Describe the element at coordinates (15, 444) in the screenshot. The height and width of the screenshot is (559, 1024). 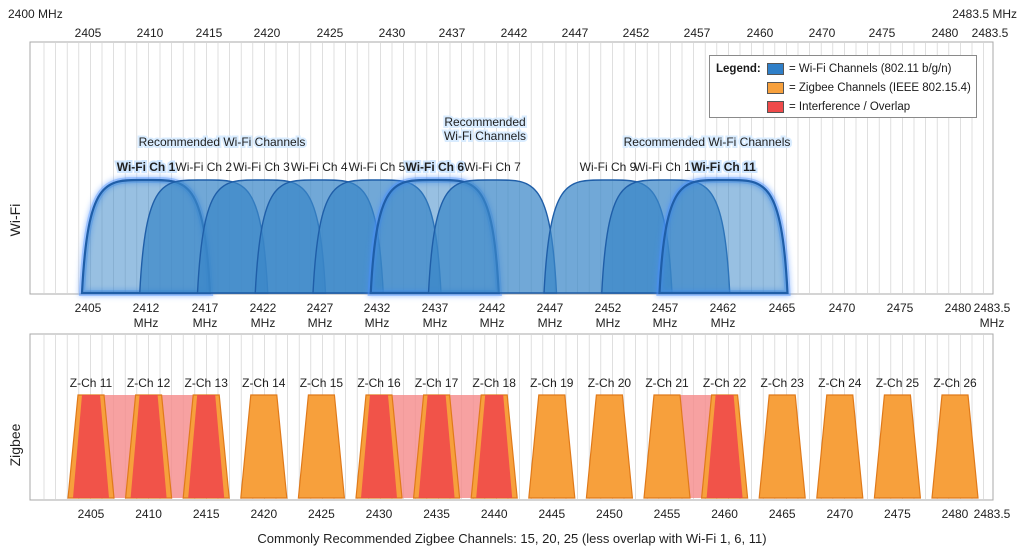
I see `zigbee-axis-label: Zigbee` at that location.